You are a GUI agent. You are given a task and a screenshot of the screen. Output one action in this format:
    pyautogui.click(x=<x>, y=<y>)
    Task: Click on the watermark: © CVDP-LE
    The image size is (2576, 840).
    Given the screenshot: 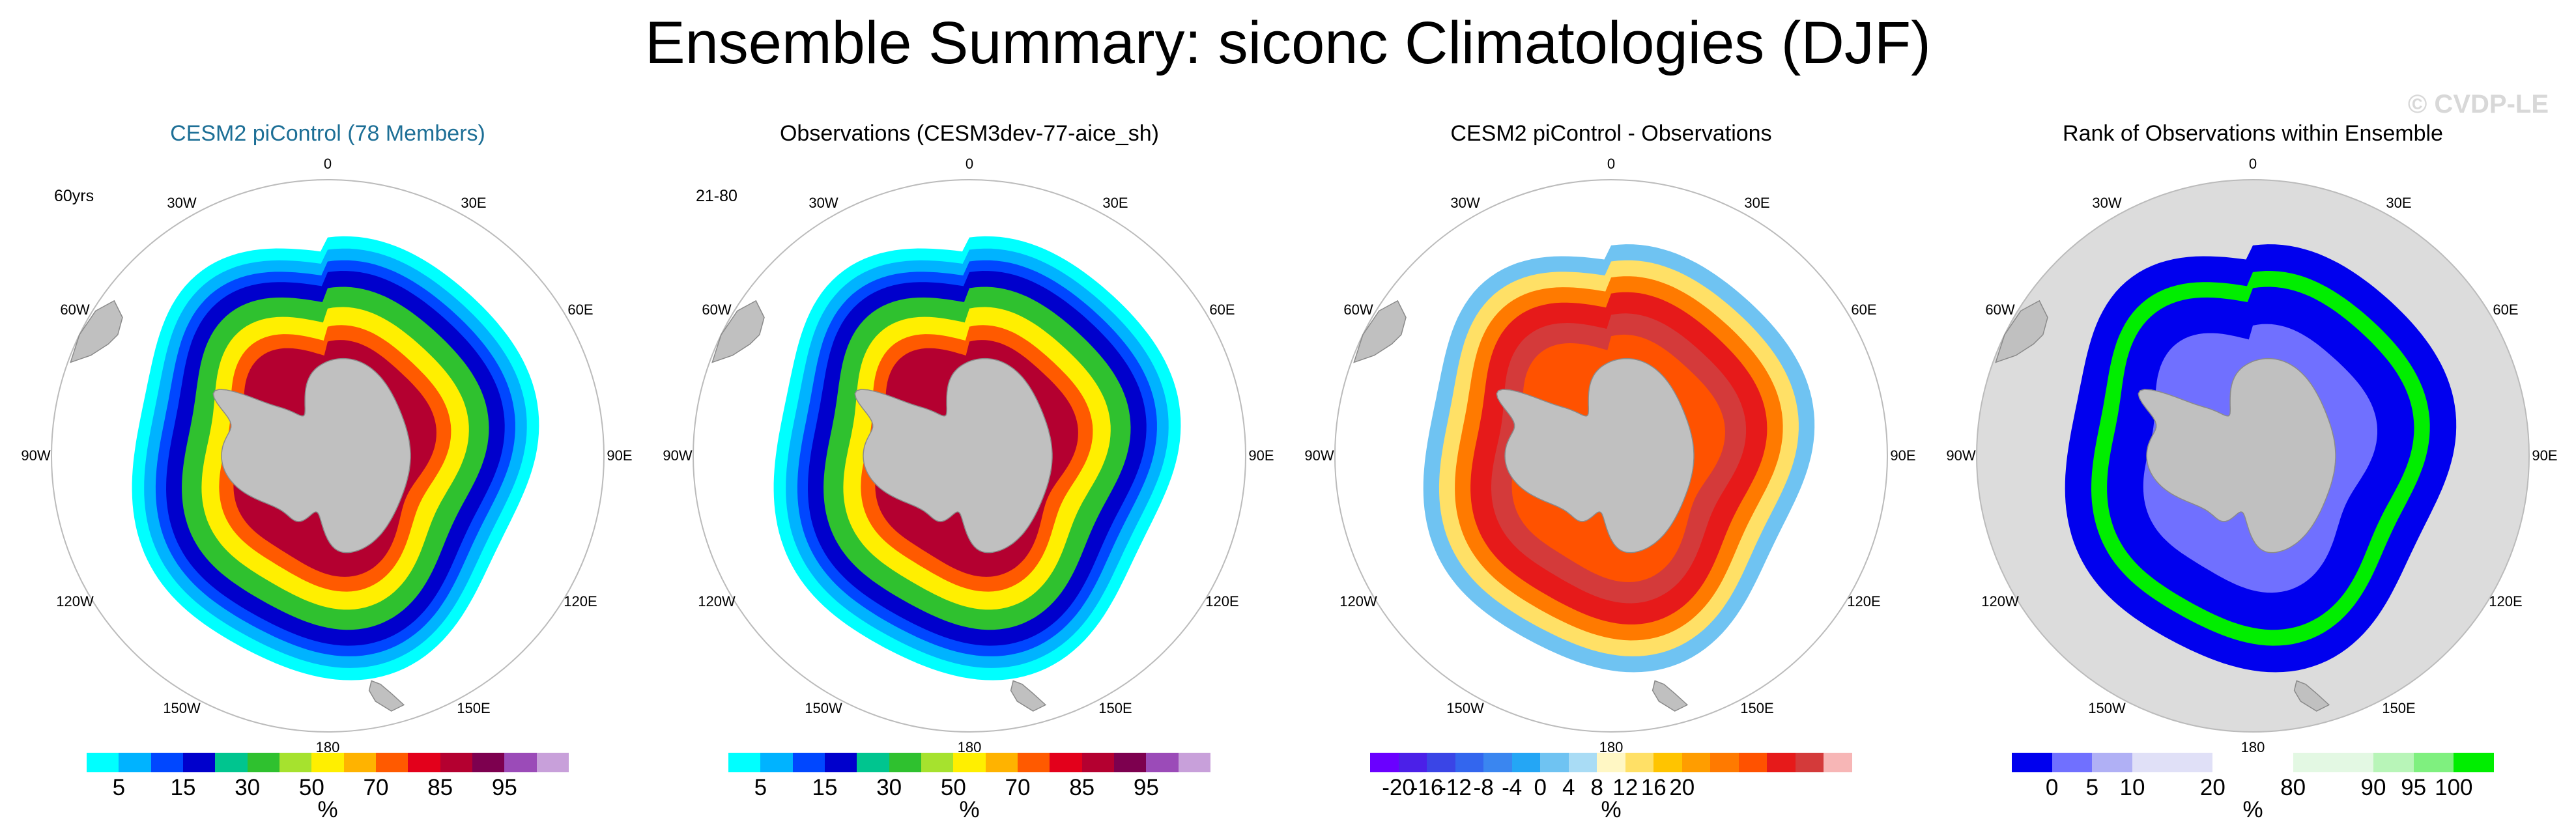 What is the action you would take?
    pyautogui.click(x=2478, y=105)
    